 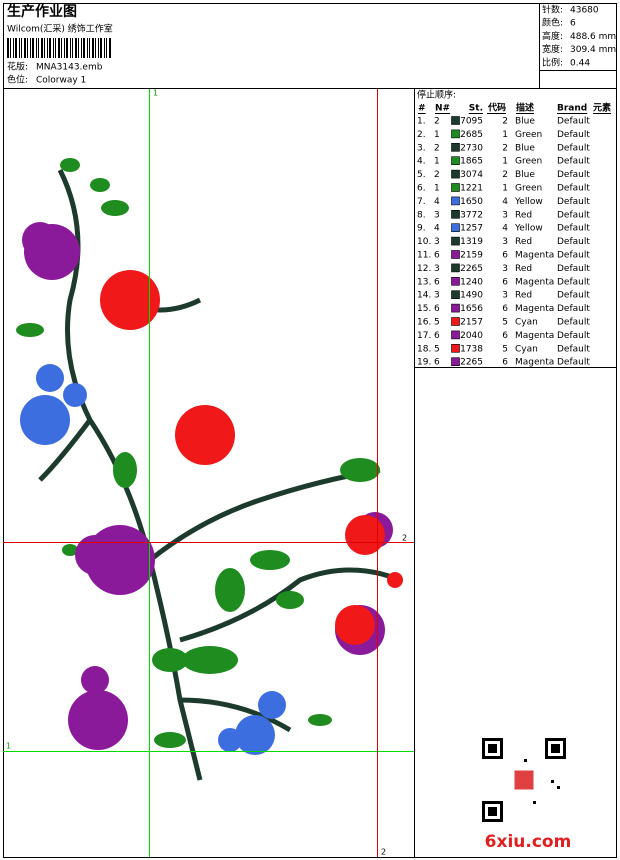 I want to click on row-number: 10., so click(x=424, y=242).